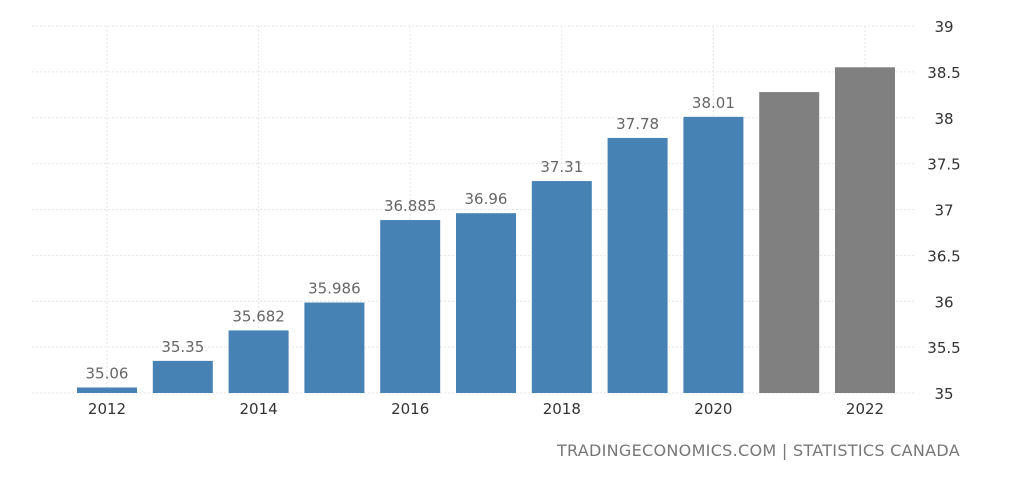 The height and width of the screenshot is (477, 1024). Describe the element at coordinates (182, 347) in the screenshot. I see `data-label: 35.35` at that location.